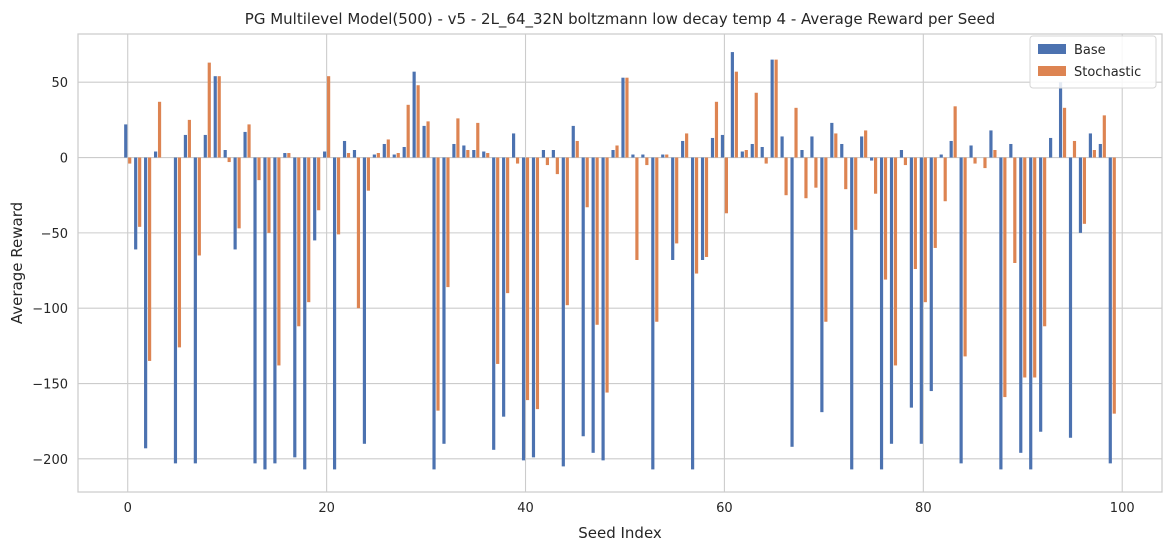 This screenshot has height=550, width=1173. Describe the element at coordinates (1093, 62) in the screenshot. I see `legend: Base Stochastic` at that location.